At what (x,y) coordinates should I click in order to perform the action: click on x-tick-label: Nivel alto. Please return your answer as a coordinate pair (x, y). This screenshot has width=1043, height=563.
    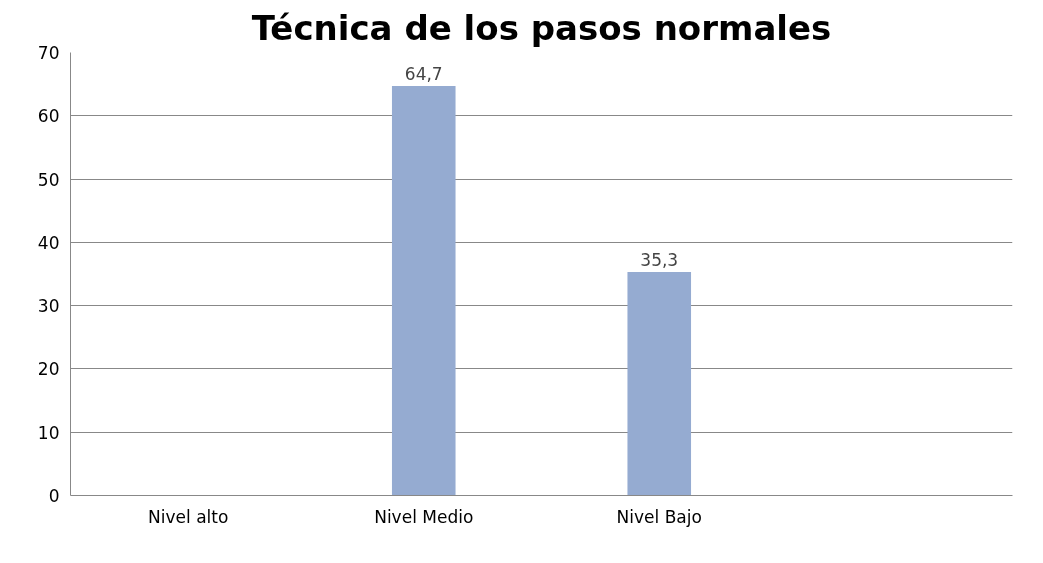
    Looking at the image, I should click on (188, 516).